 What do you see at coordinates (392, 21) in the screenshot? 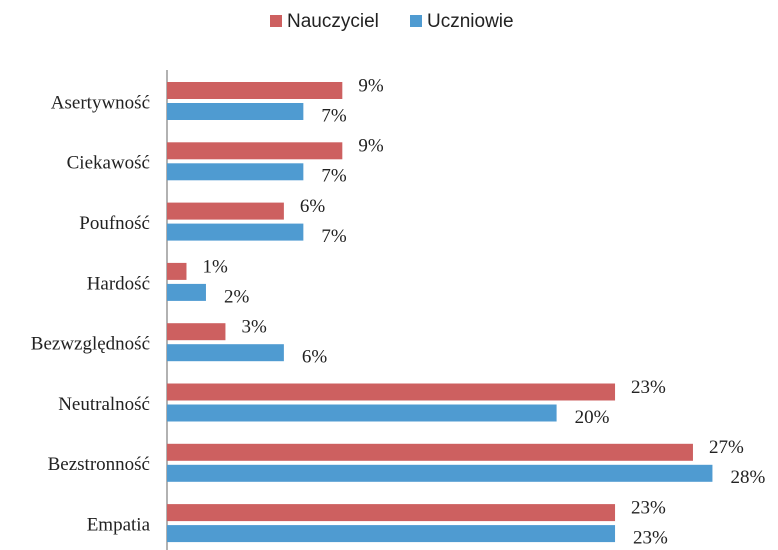
I see `legend: Nauczyciel Uczniowie` at bounding box center [392, 21].